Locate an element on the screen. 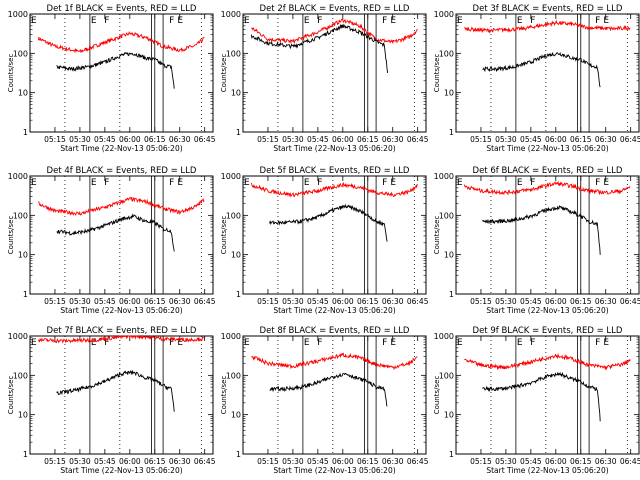 This screenshot has width=640, height=480. panel-title: Det 6f BLACK = Events, RED = LLD is located at coordinates (548, 171).